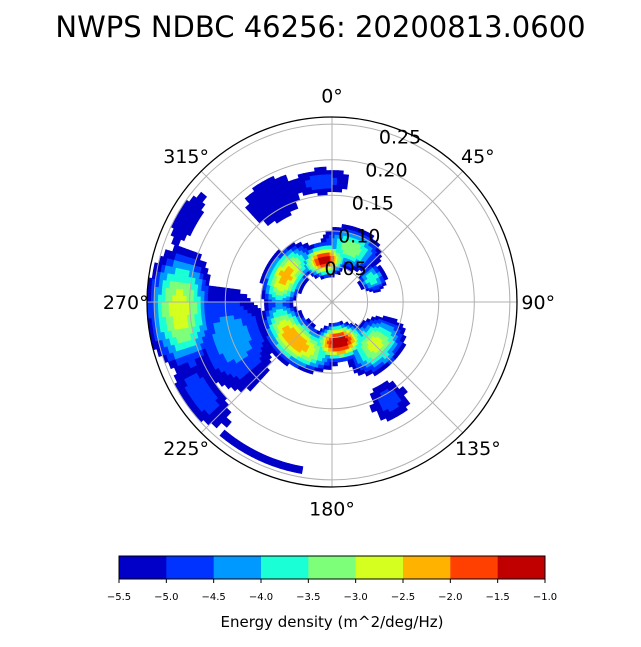 Image resolution: width=641 pixels, height=647 pixels. Describe the element at coordinates (538, 303) in the screenshot. I see `angle-tick-label: 90°` at that location.